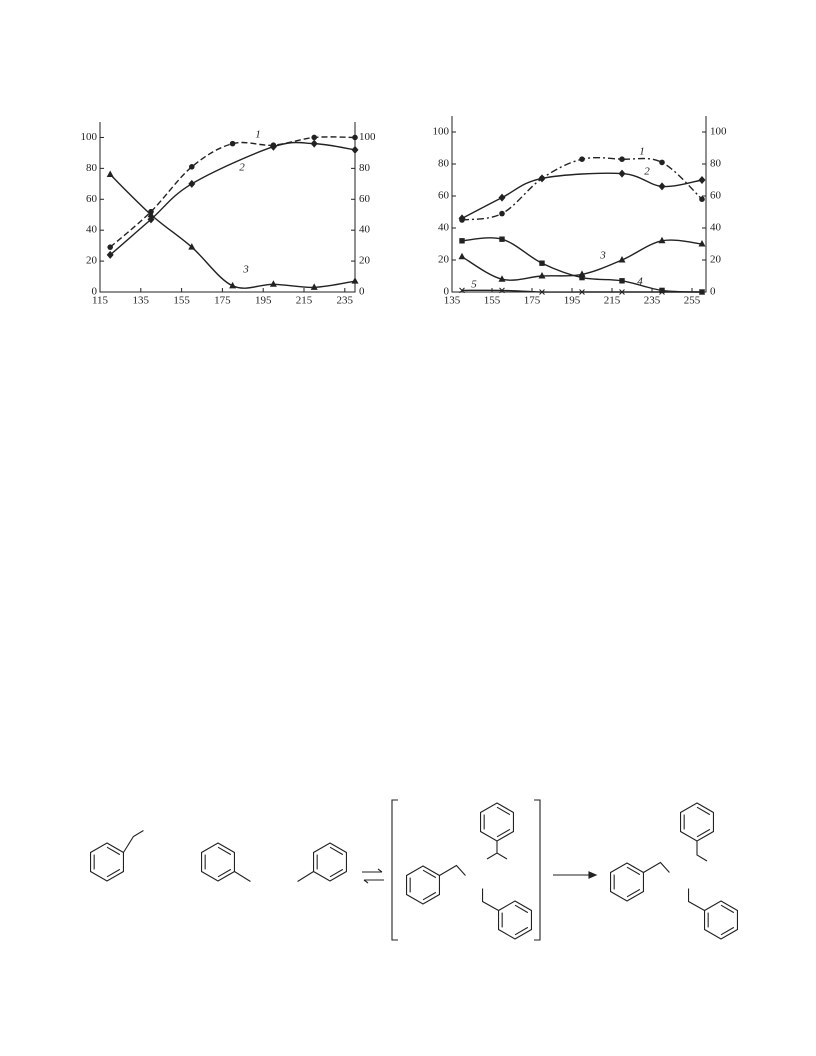 Image resolution: width=816 pixels, height=1056 pixels. Describe the element at coordinates (640, 282) in the screenshot. I see `curve-label: 4` at that location.